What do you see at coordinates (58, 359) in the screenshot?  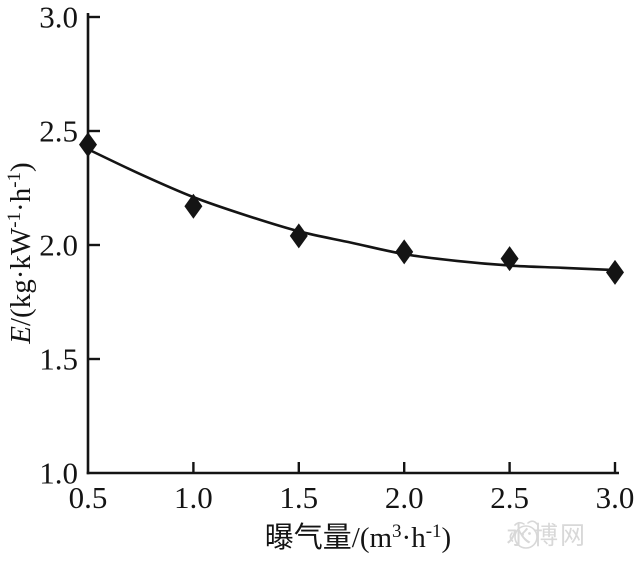 I see `y-tick-label: 1.5` at bounding box center [58, 359].